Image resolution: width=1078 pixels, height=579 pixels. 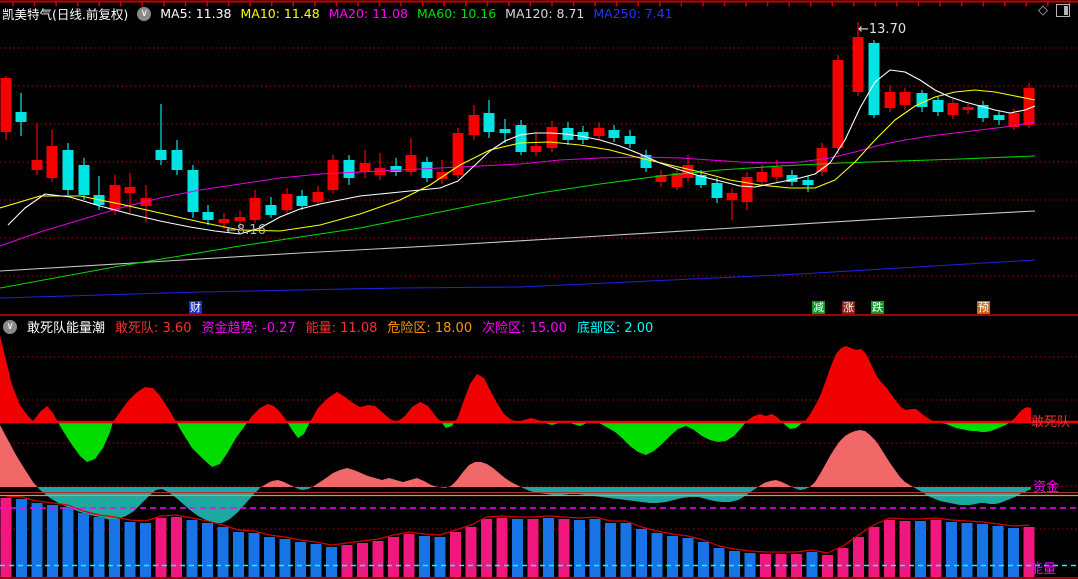 What do you see at coordinates (1063, 10) in the screenshot?
I see `window-panel-icon` at bounding box center [1063, 10].